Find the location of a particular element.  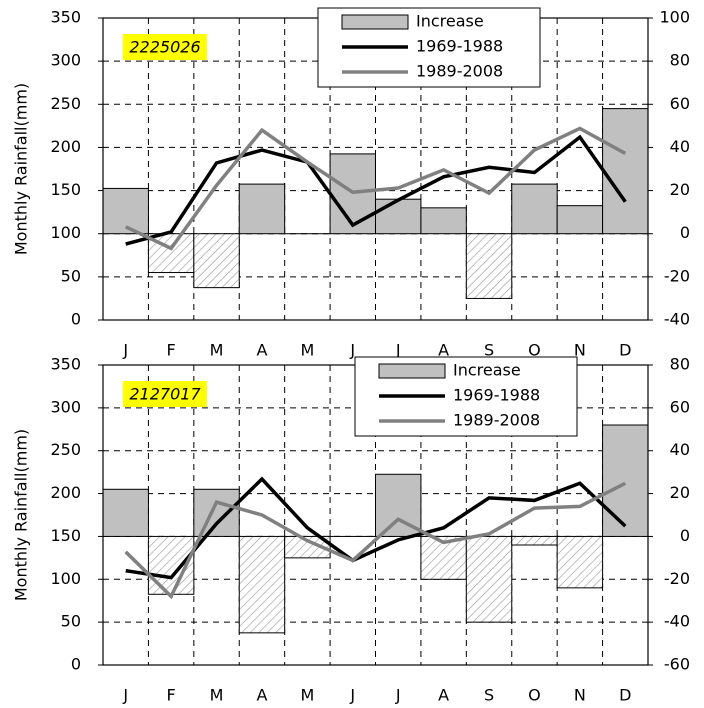

y2-tick-label: -60 is located at coordinates (677, 664).